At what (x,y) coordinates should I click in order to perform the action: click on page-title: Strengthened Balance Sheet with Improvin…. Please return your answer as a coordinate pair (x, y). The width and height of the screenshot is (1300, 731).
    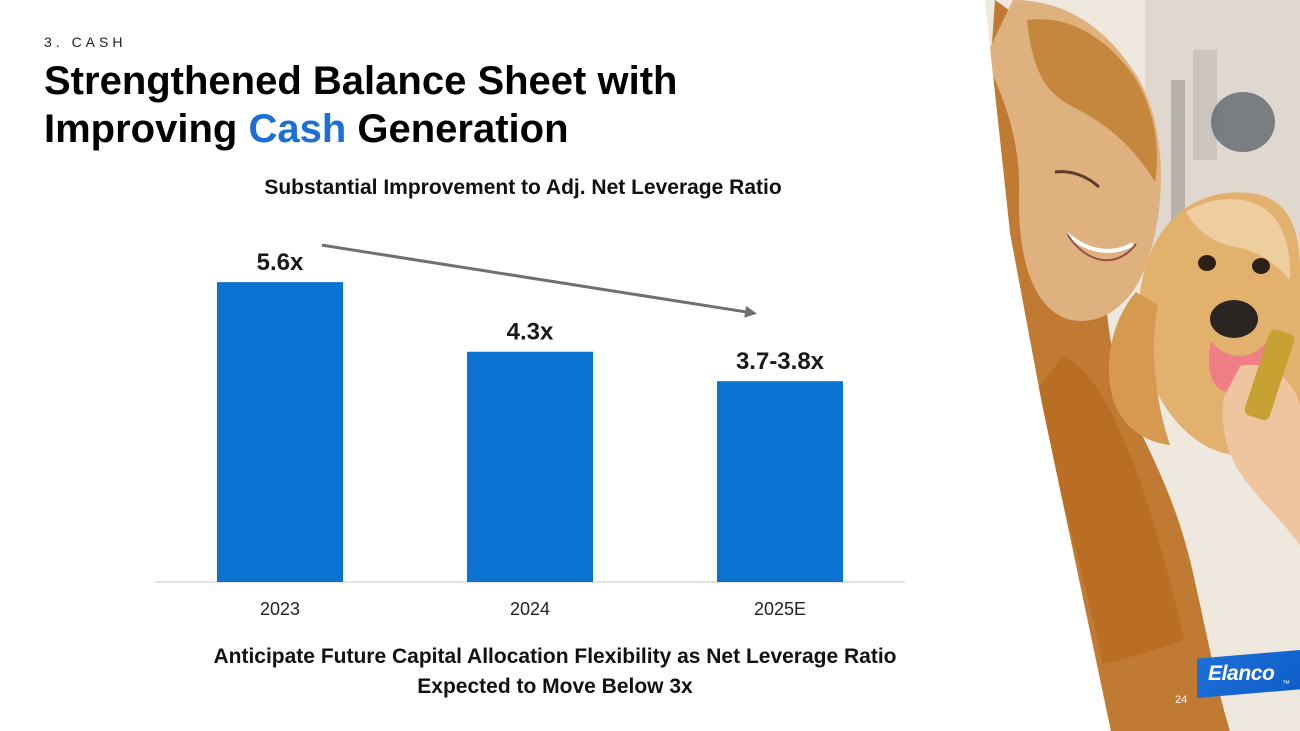
    Looking at the image, I should click on (454, 105).